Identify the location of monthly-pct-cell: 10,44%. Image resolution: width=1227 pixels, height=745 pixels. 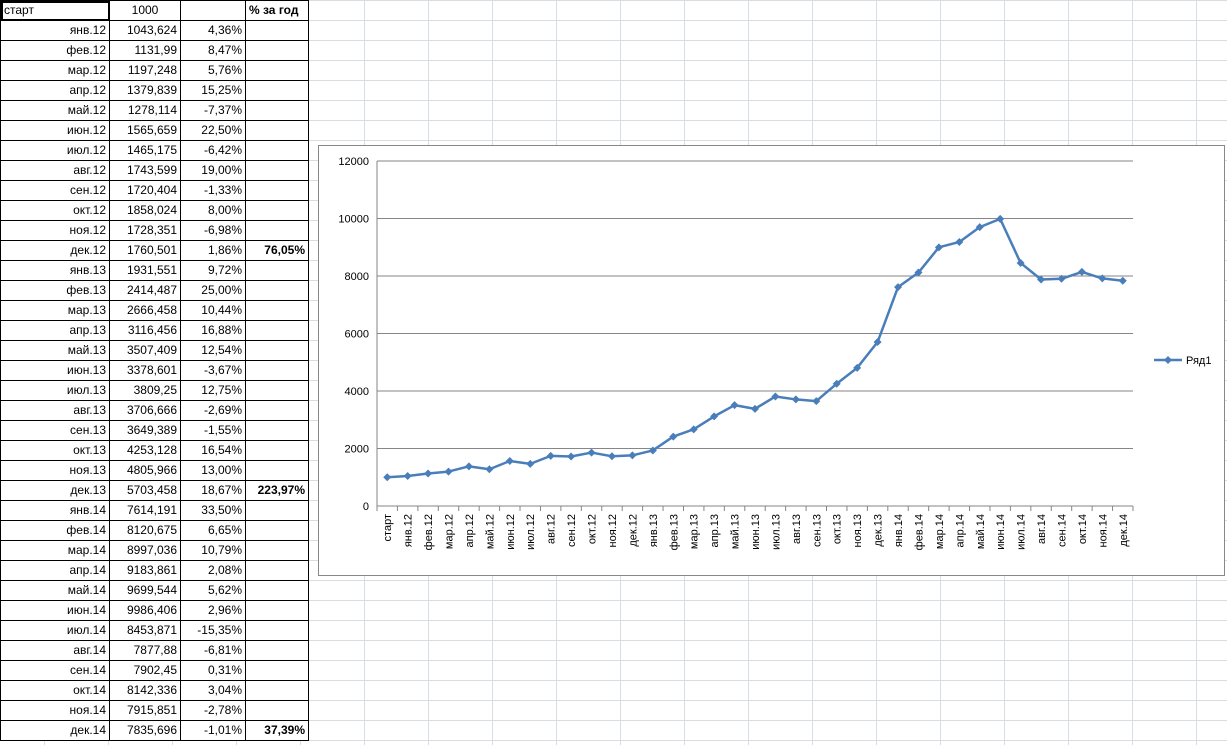
(213, 310).